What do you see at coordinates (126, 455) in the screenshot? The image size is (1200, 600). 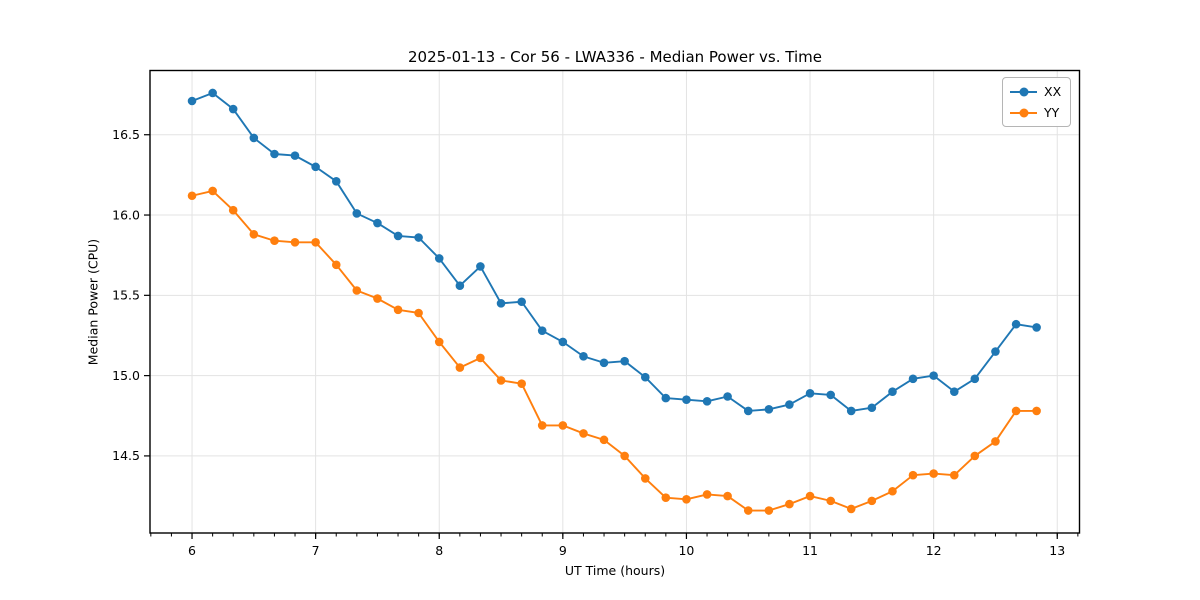 I see `y-tick-label: 14.5` at bounding box center [126, 455].